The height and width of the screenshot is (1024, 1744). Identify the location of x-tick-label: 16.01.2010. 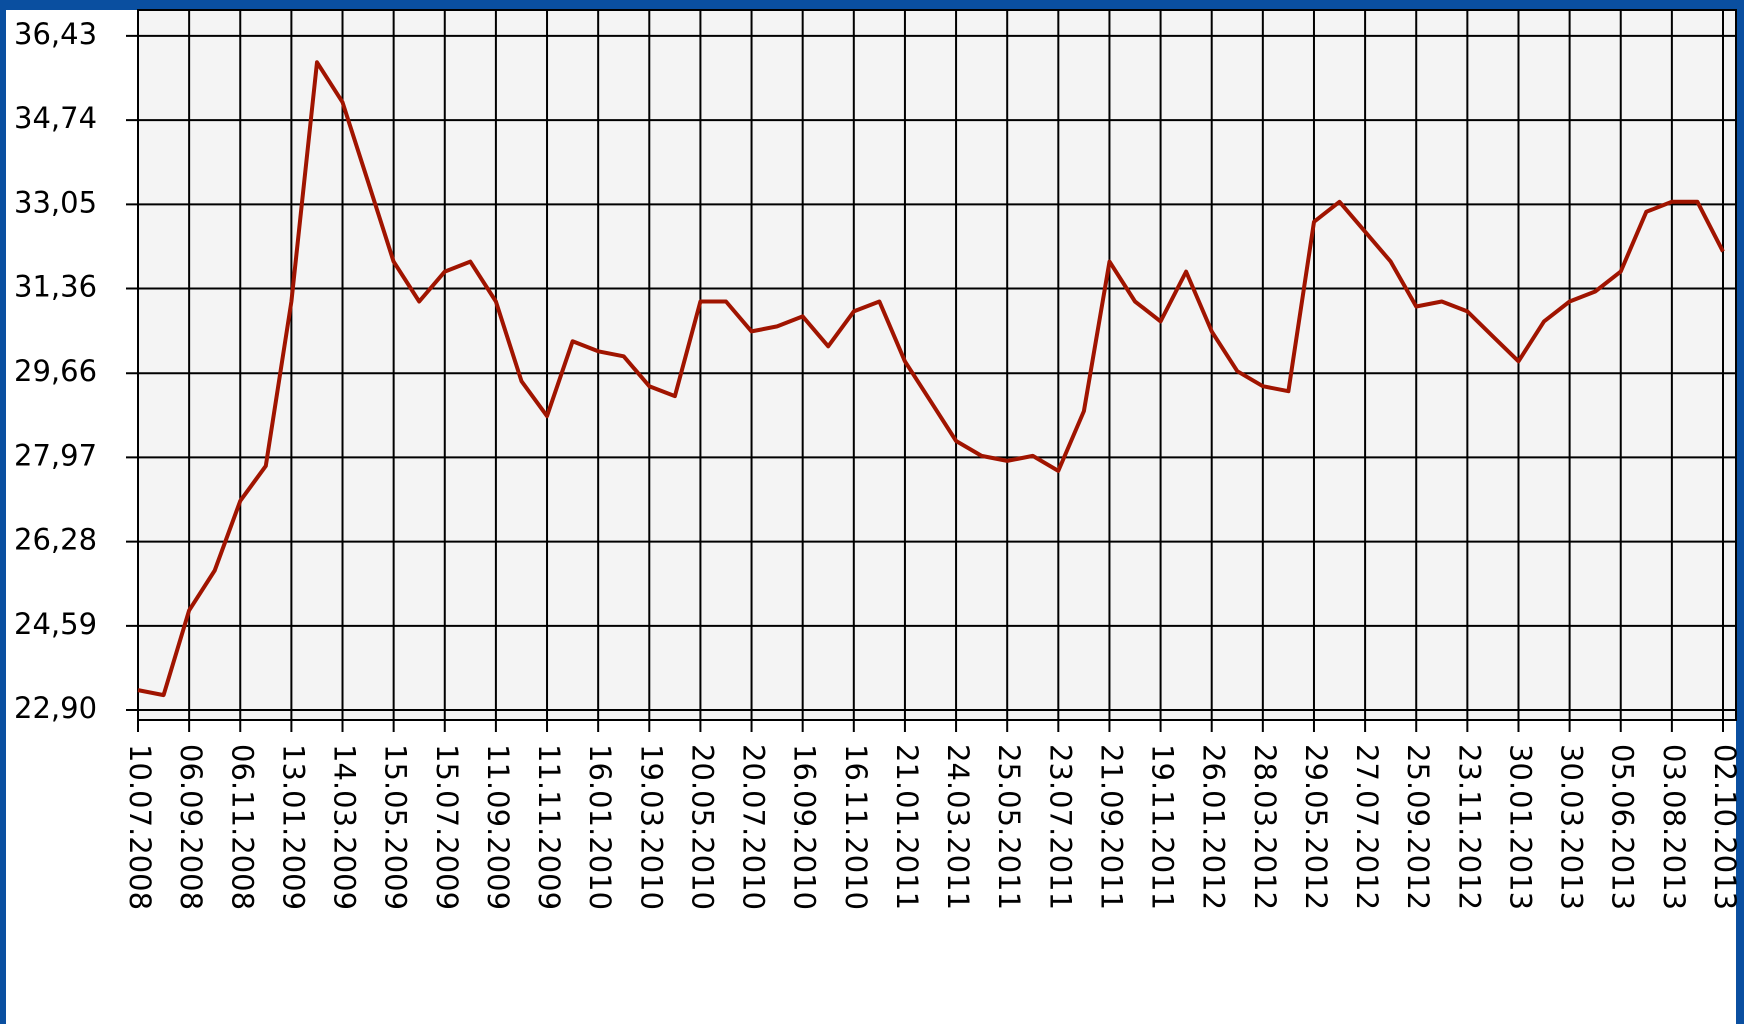
(600, 827).